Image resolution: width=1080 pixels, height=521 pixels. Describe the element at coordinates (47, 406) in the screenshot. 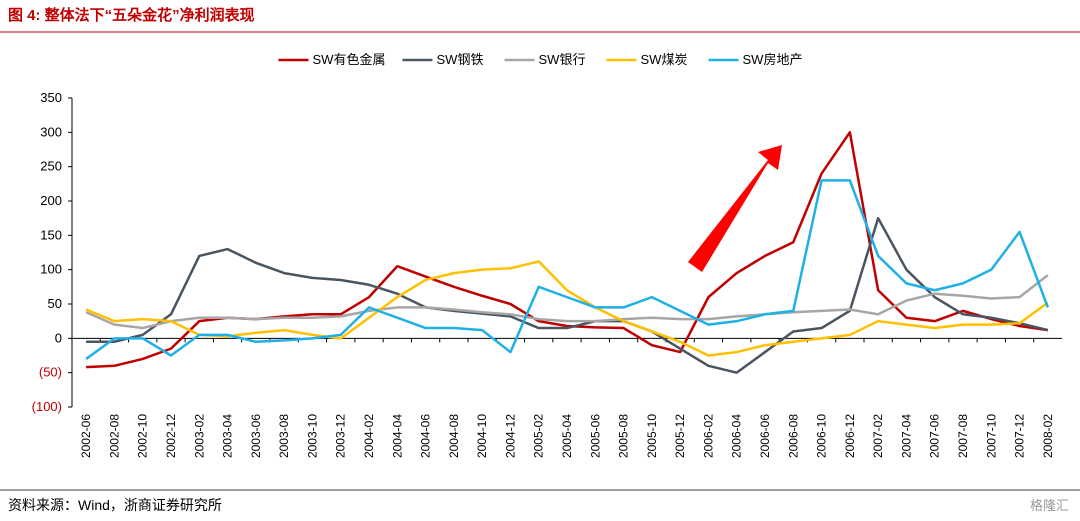

I see `y-tick-label: (100)` at that location.